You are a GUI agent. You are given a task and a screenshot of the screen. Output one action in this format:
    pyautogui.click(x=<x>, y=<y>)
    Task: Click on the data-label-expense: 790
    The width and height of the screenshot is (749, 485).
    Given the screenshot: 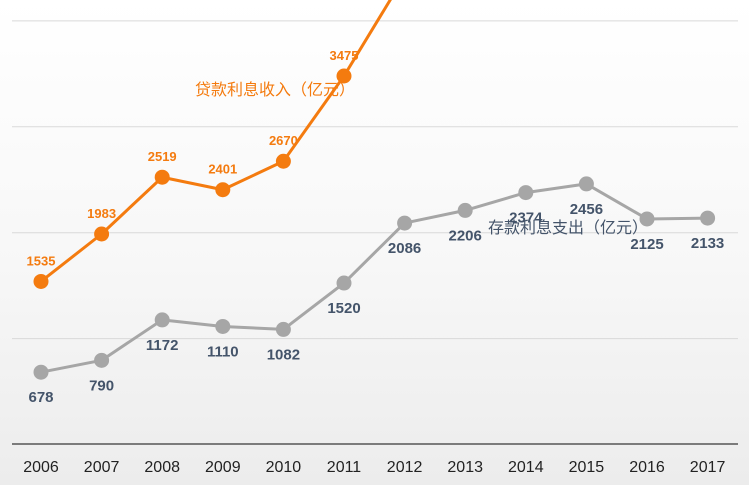 What is the action you would take?
    pyautogui.click(x=101, y=385)
    